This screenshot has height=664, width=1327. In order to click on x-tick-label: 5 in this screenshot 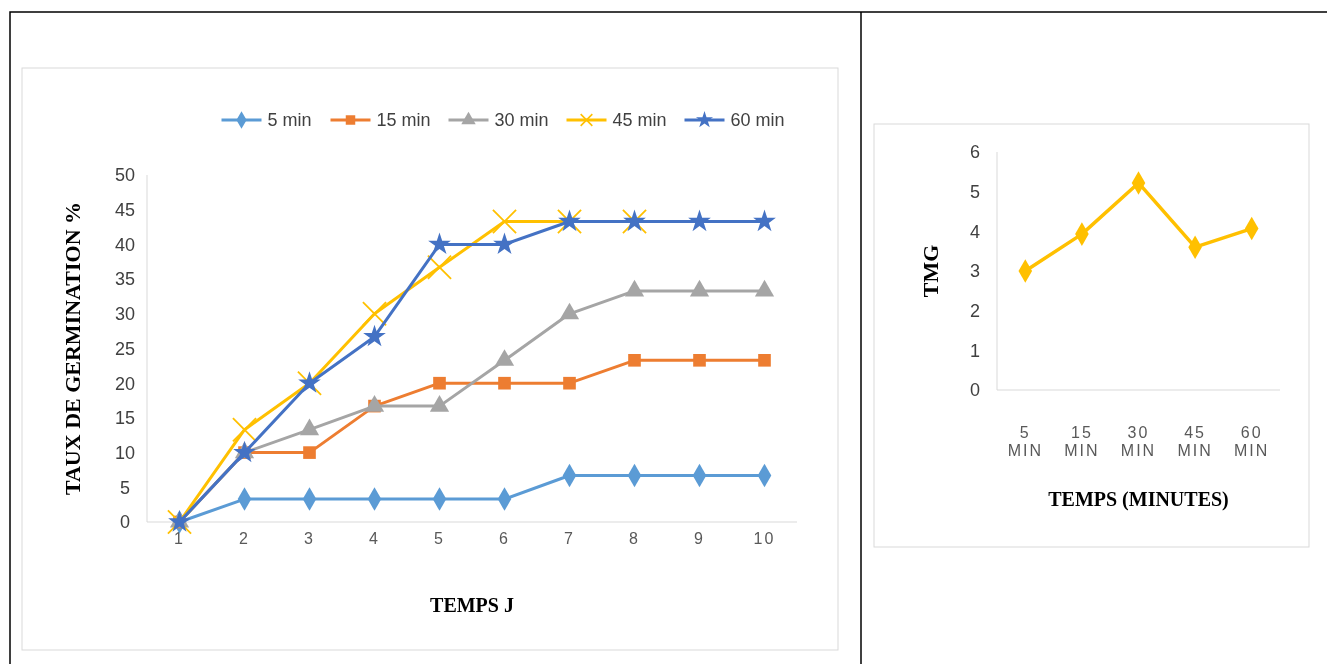, I will do `click(439, 538)`.